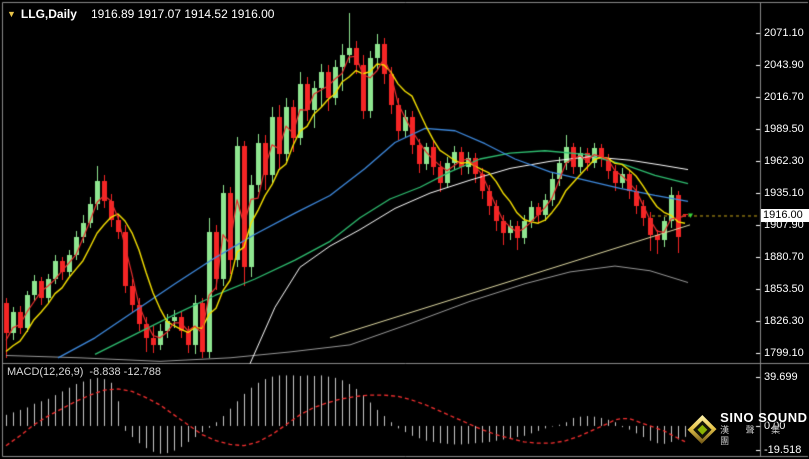 Image resolution: width=809 pixels, height=459 pixels. Describe the element at coordinates (11, 14) in the screenshot. I see `chevron-down-icon: ▼` at that location.